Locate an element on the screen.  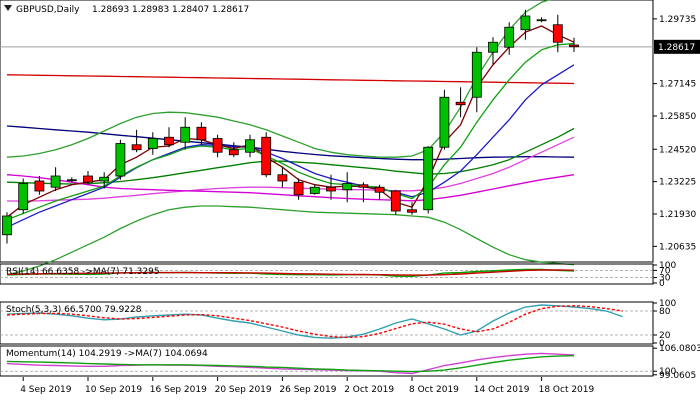
current-price-label: 1.28617 is located at coordinates (676, 48).